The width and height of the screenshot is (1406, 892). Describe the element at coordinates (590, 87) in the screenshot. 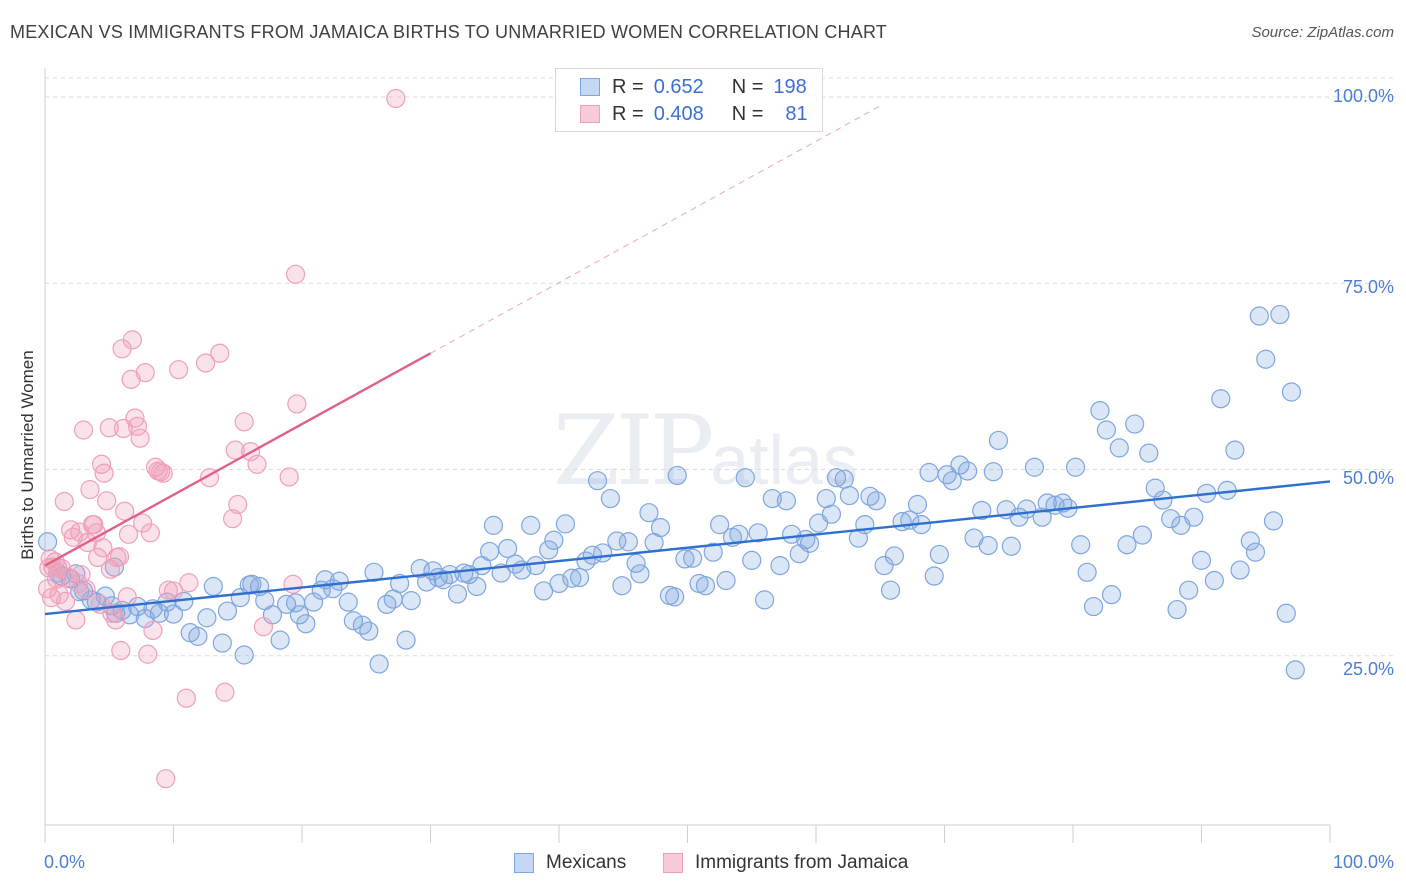

I see `legend-swatch-mexicans` at that location.